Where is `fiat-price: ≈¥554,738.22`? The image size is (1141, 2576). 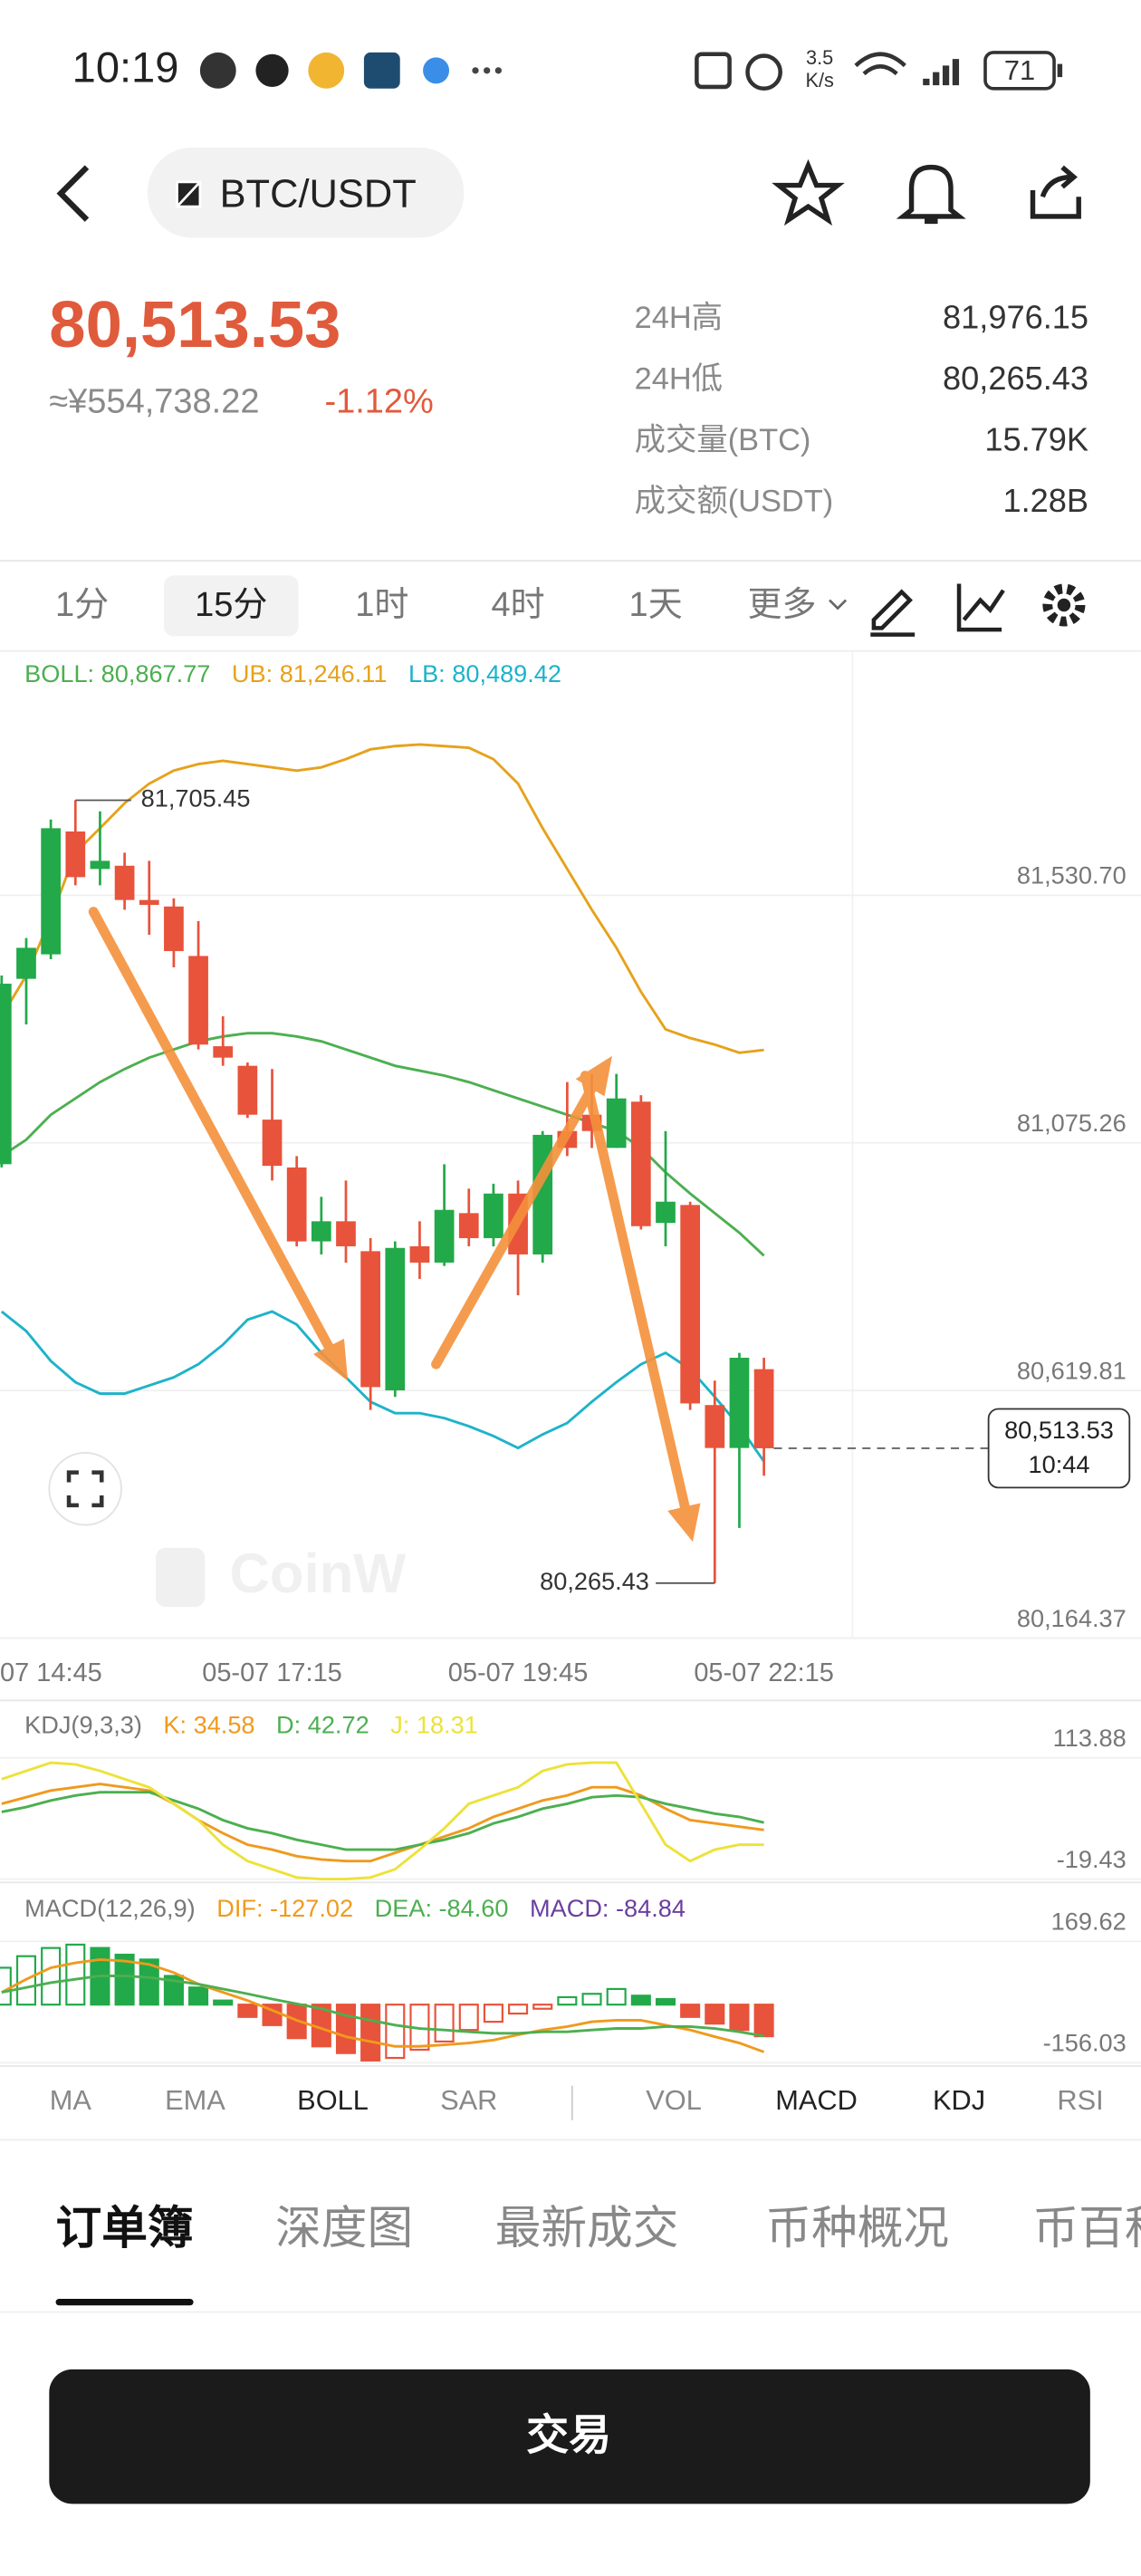 fiat-price: ≈¥554,738.22 is located at coordinates (154, 401).